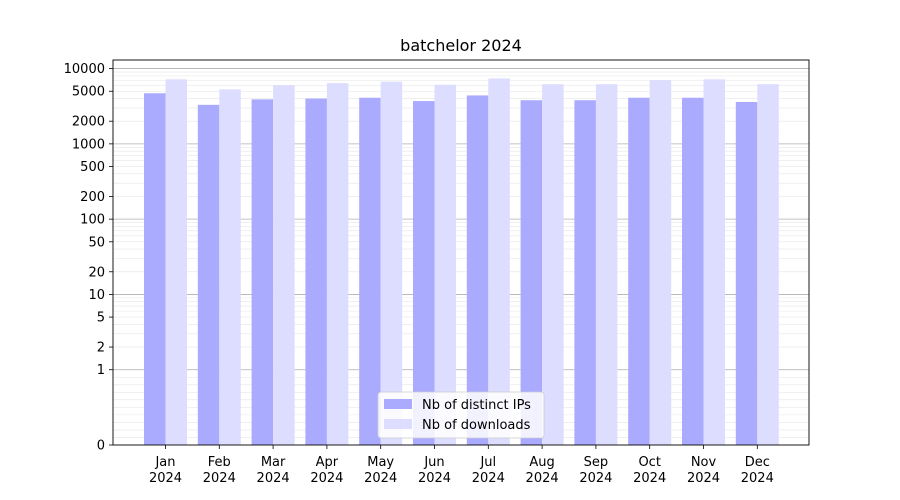 The image size is (900, 500). I want to click on y-tick-label: 5, so click(101, 318).